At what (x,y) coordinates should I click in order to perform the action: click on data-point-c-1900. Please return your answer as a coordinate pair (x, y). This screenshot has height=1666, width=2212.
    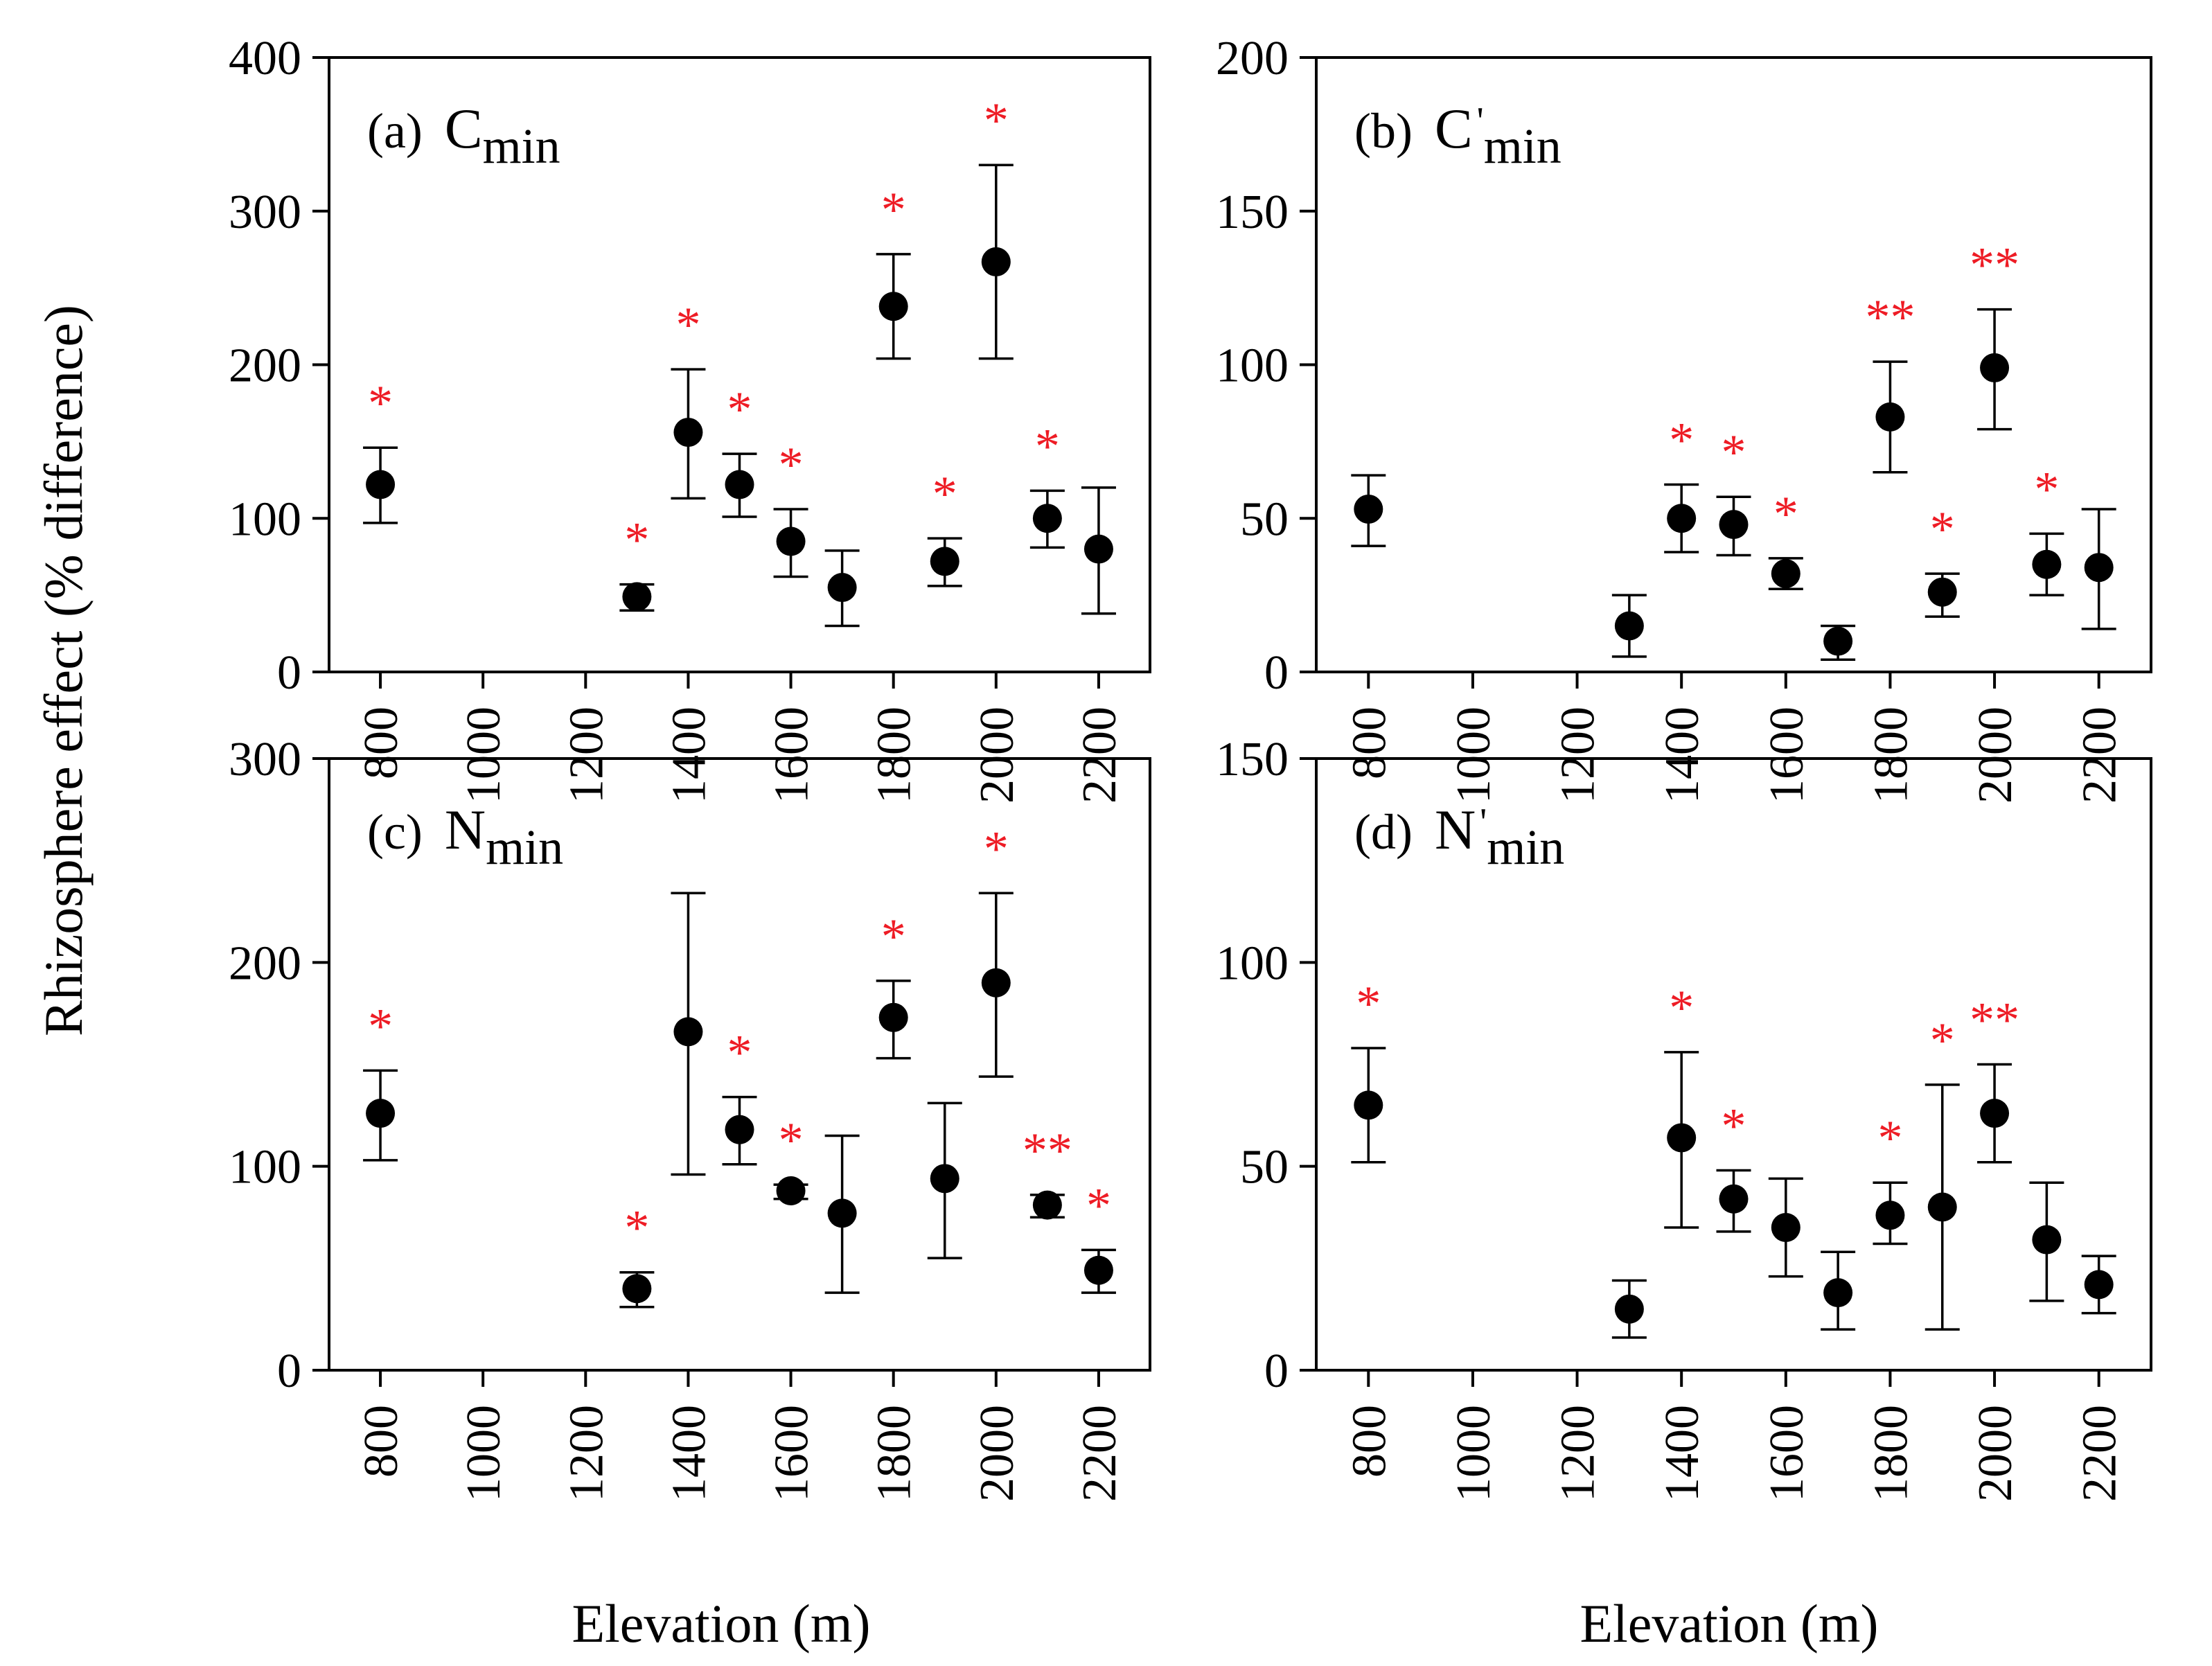
    Looking at the image, I should click on (945, 1180).